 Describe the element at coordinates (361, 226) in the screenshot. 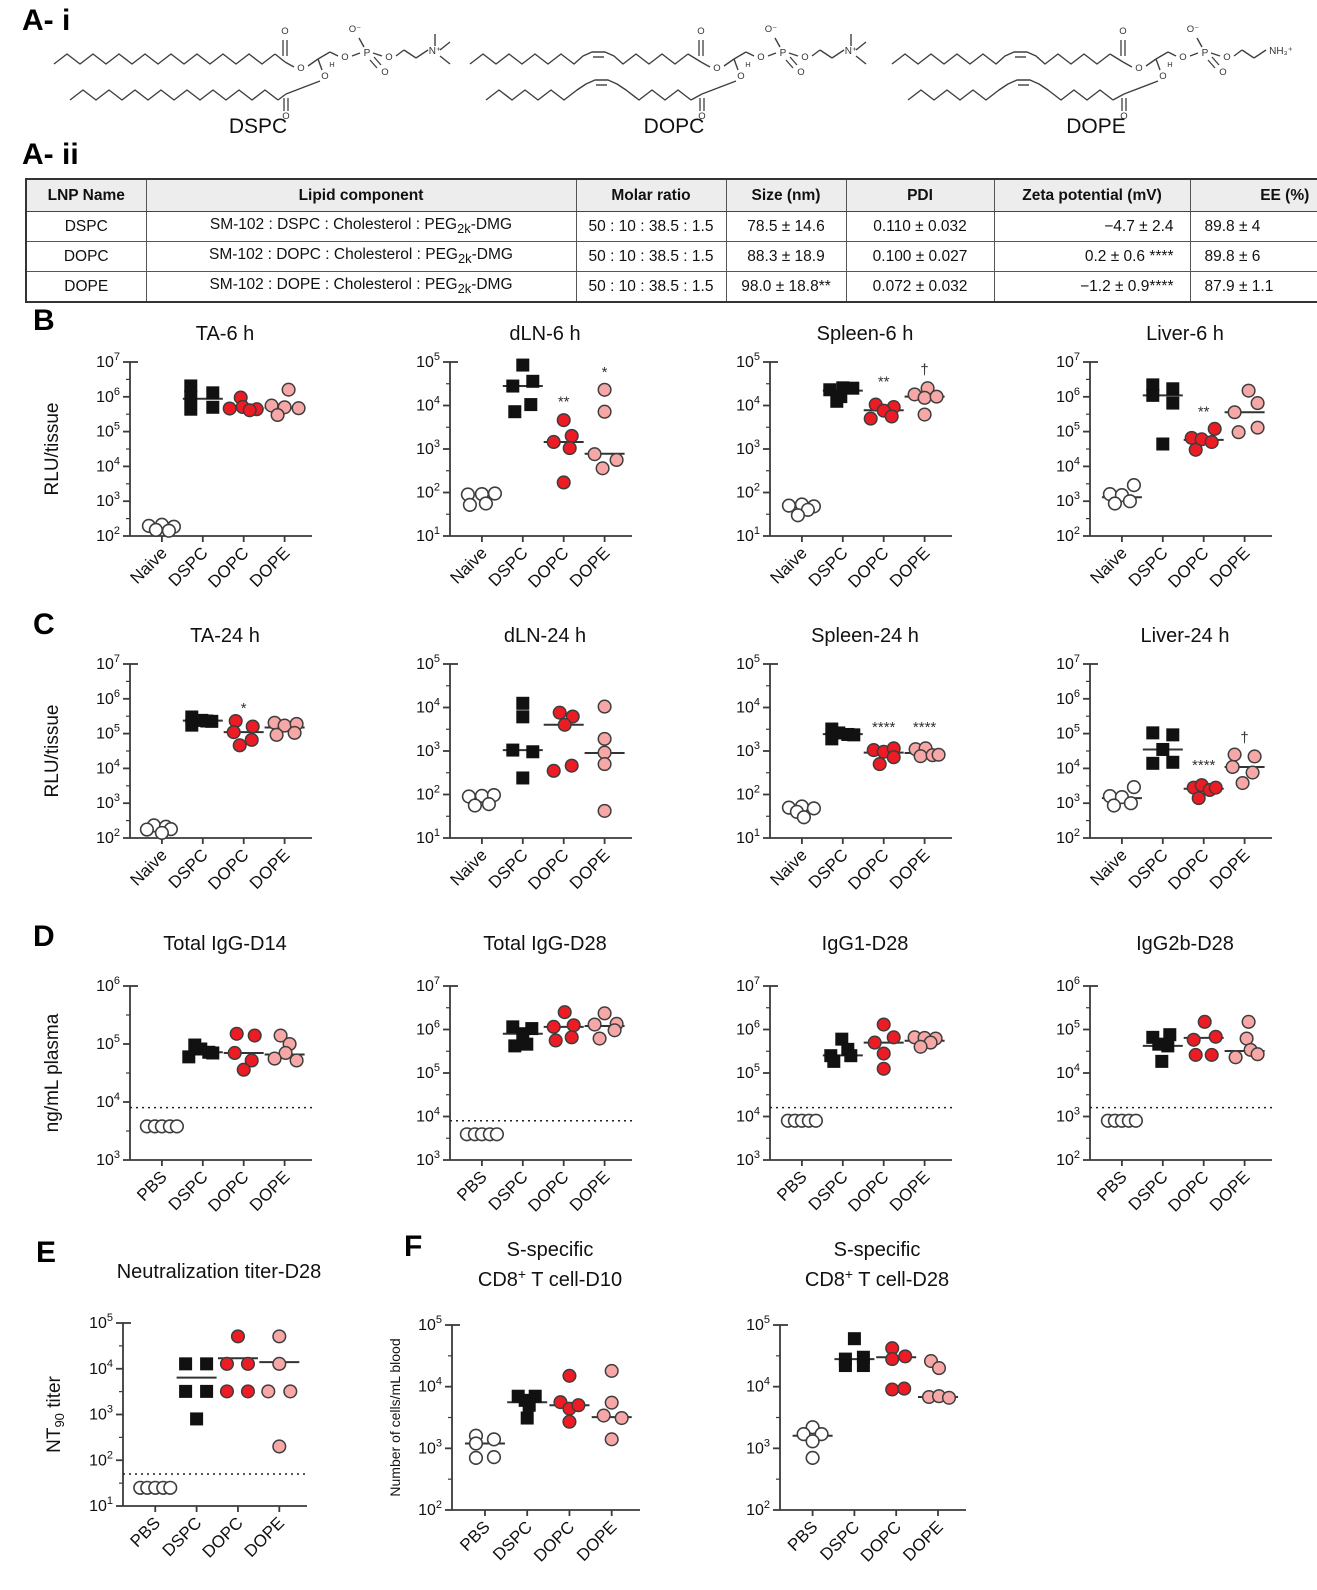

I see `table-cell: SM-102 : DSPC : Cholesterol : PEG2k-DMG` at that location.